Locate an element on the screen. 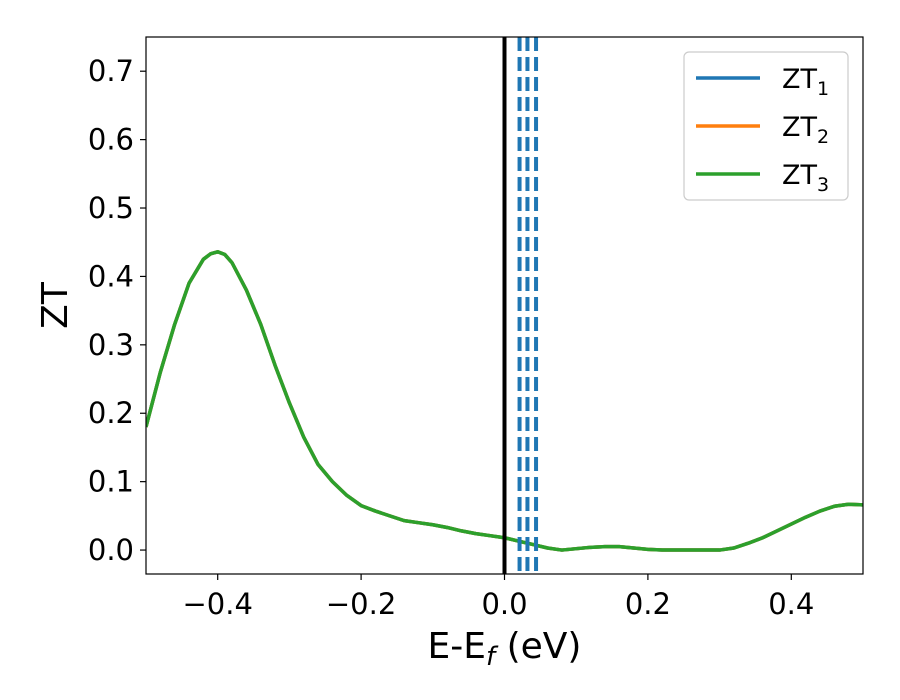 The image size is (900, 700). legend-label-zt3: ZT3 is located at coordinates (805, 178).